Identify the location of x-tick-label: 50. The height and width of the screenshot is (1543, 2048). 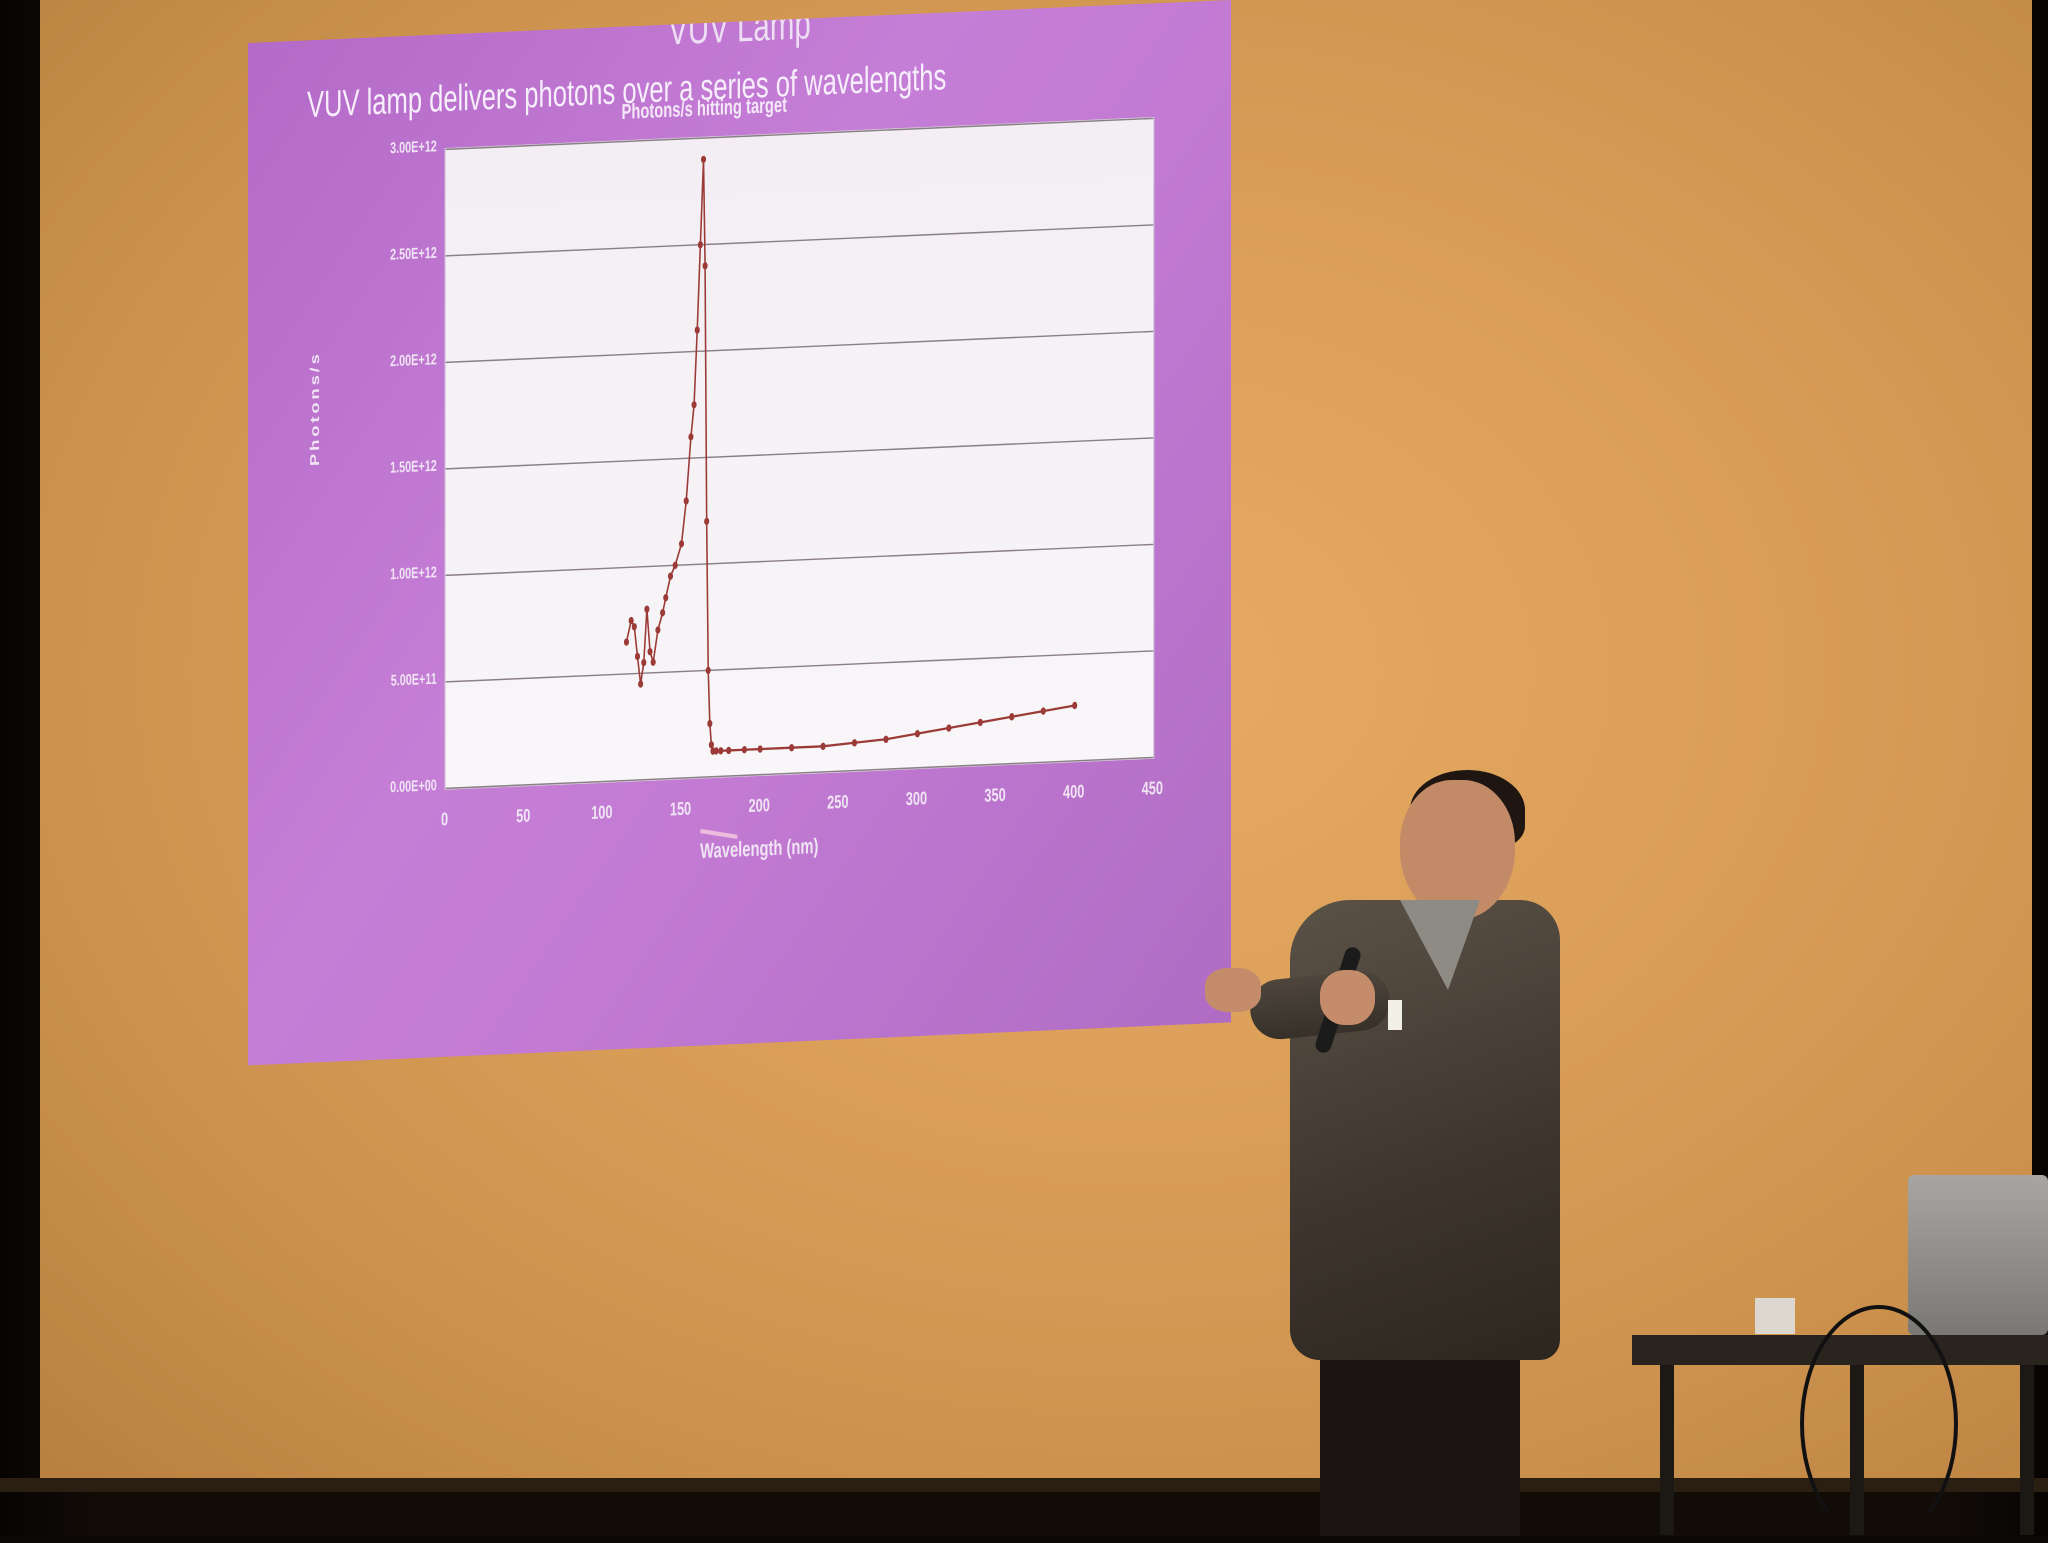
(523, 815).